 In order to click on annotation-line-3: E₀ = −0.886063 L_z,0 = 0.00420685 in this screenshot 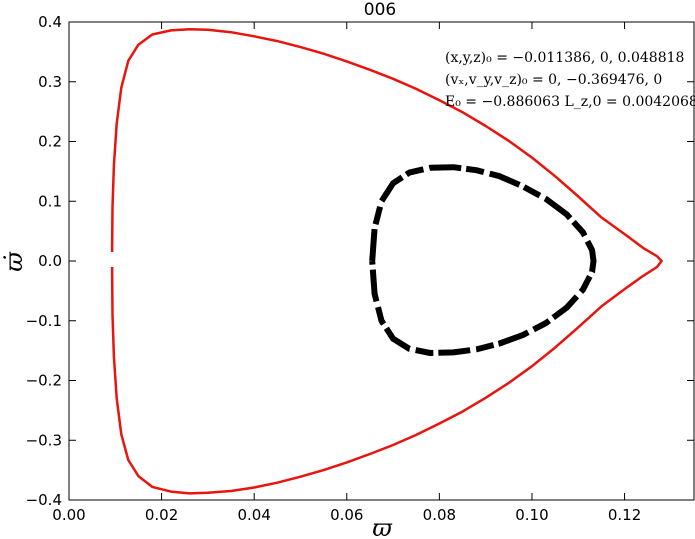, I will do `click(570, 102)`.